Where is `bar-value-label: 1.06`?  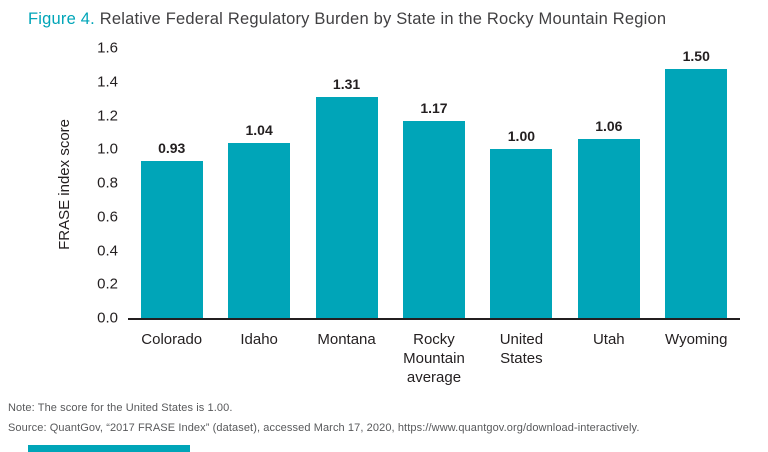
bar-value-label: 1.06 is located at coordinates (609, 126).